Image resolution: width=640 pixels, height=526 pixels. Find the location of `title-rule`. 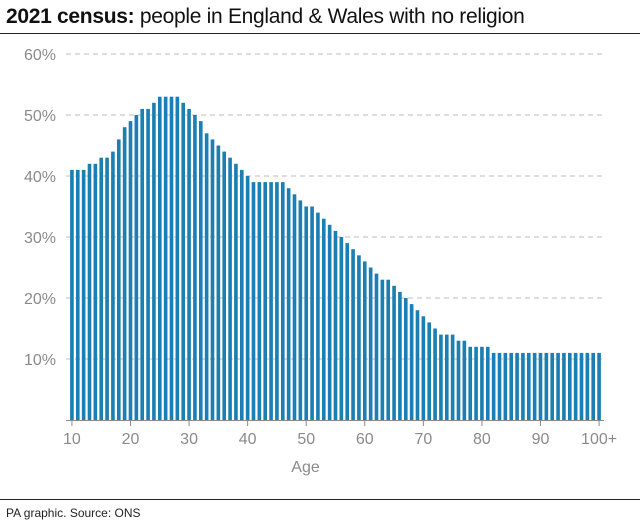

title-rule is located at coordinates (320, 33).